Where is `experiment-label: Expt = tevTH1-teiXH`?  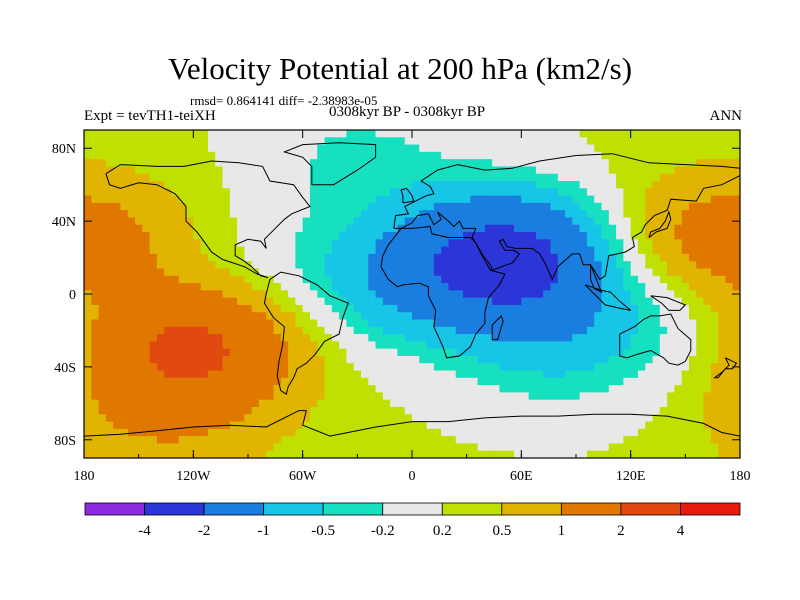
experiment-label: Expt = tevTH1-teiXH is located at coordinates (150, 116).